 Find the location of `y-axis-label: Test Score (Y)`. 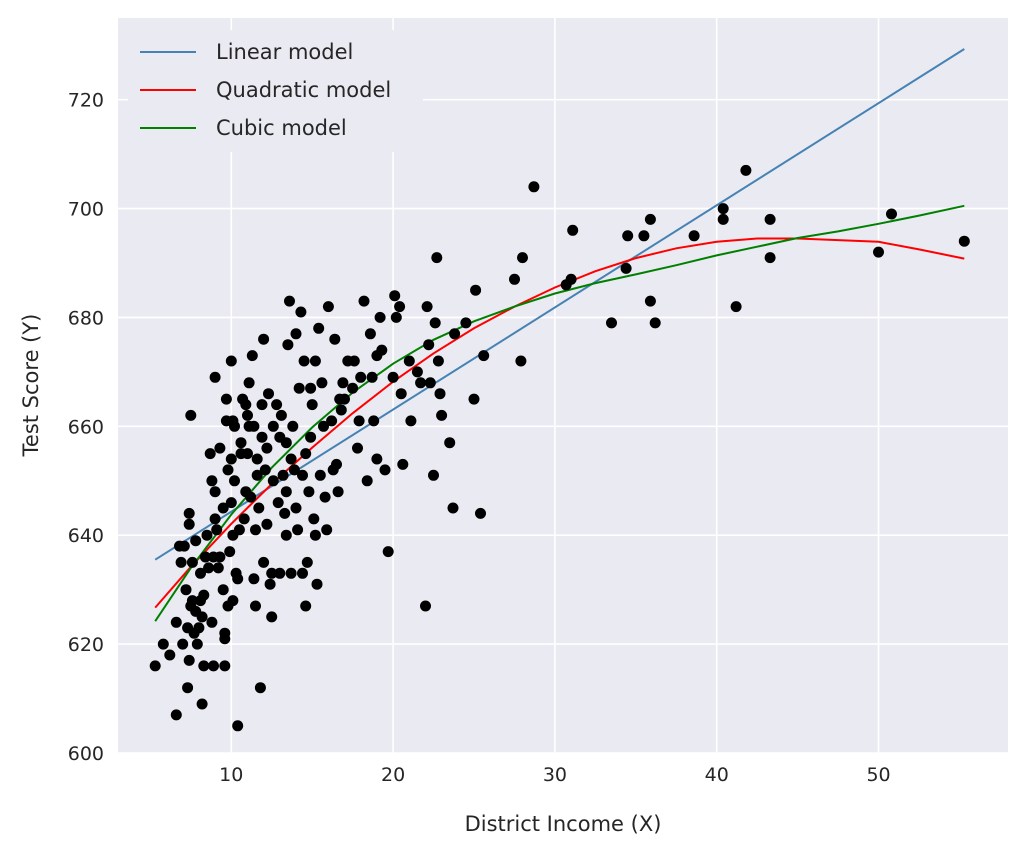

y-axis-label: Test Score (Y) is located at coordinates (31, 386).